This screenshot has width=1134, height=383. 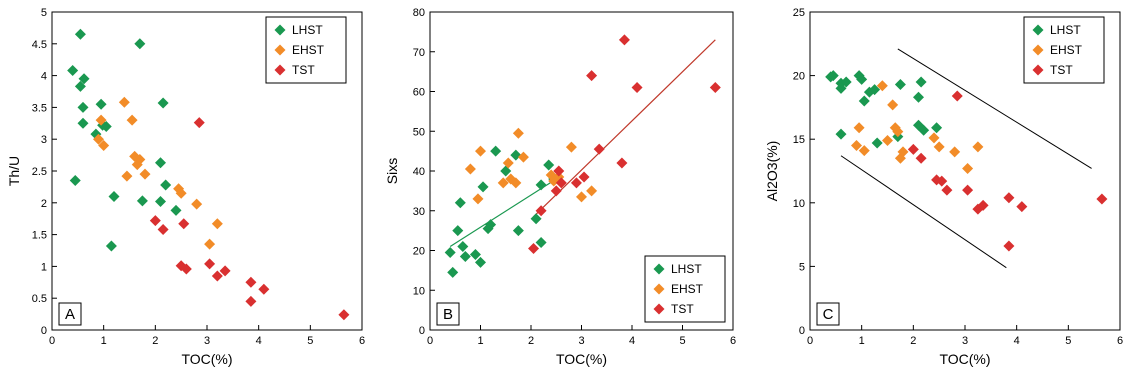 What do you see at coordinates (419, 212) in the screenshot?
I see `y-tick-label: 30` at bounding box center [419, 212].